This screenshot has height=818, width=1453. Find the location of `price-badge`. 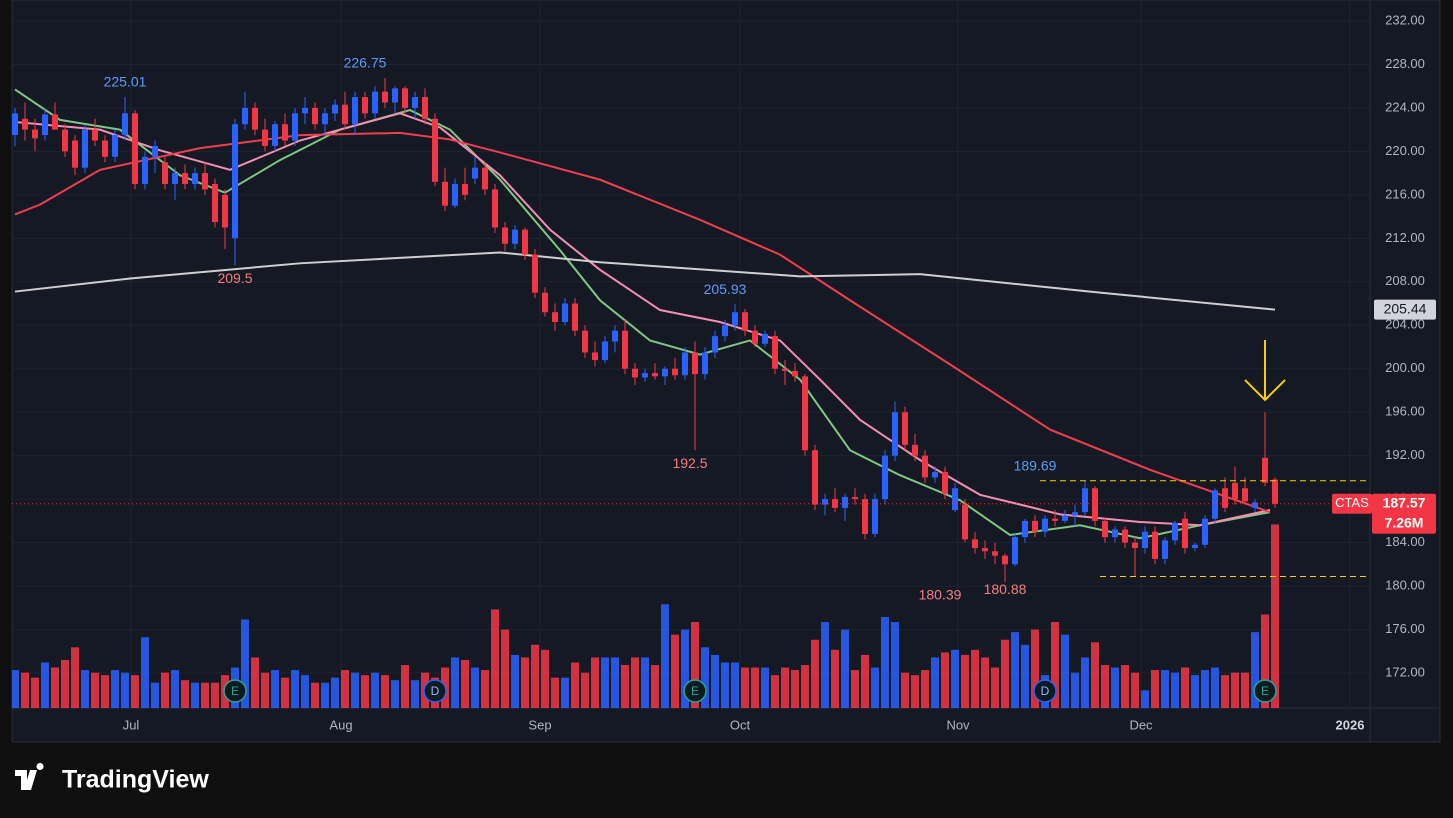

price-badge is located at coordinates (1404, 513).